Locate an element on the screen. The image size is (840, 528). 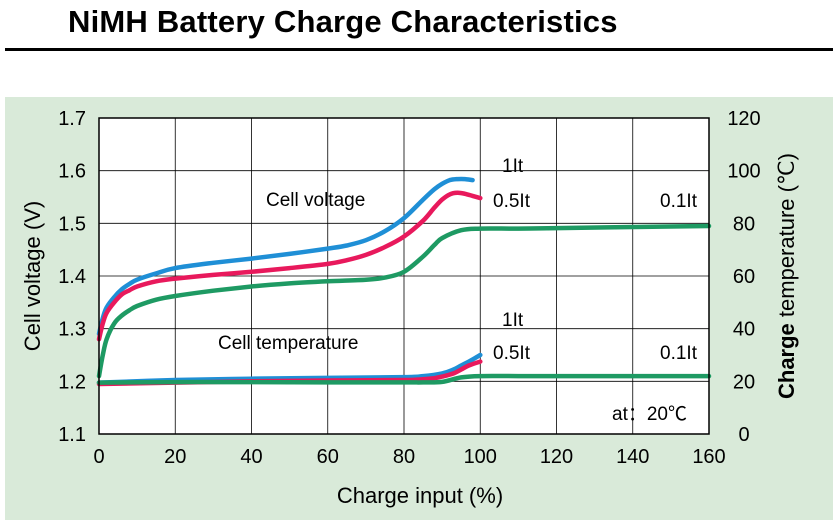
y-left-tick-label: 1.1 is located at coordinates (72, 435).